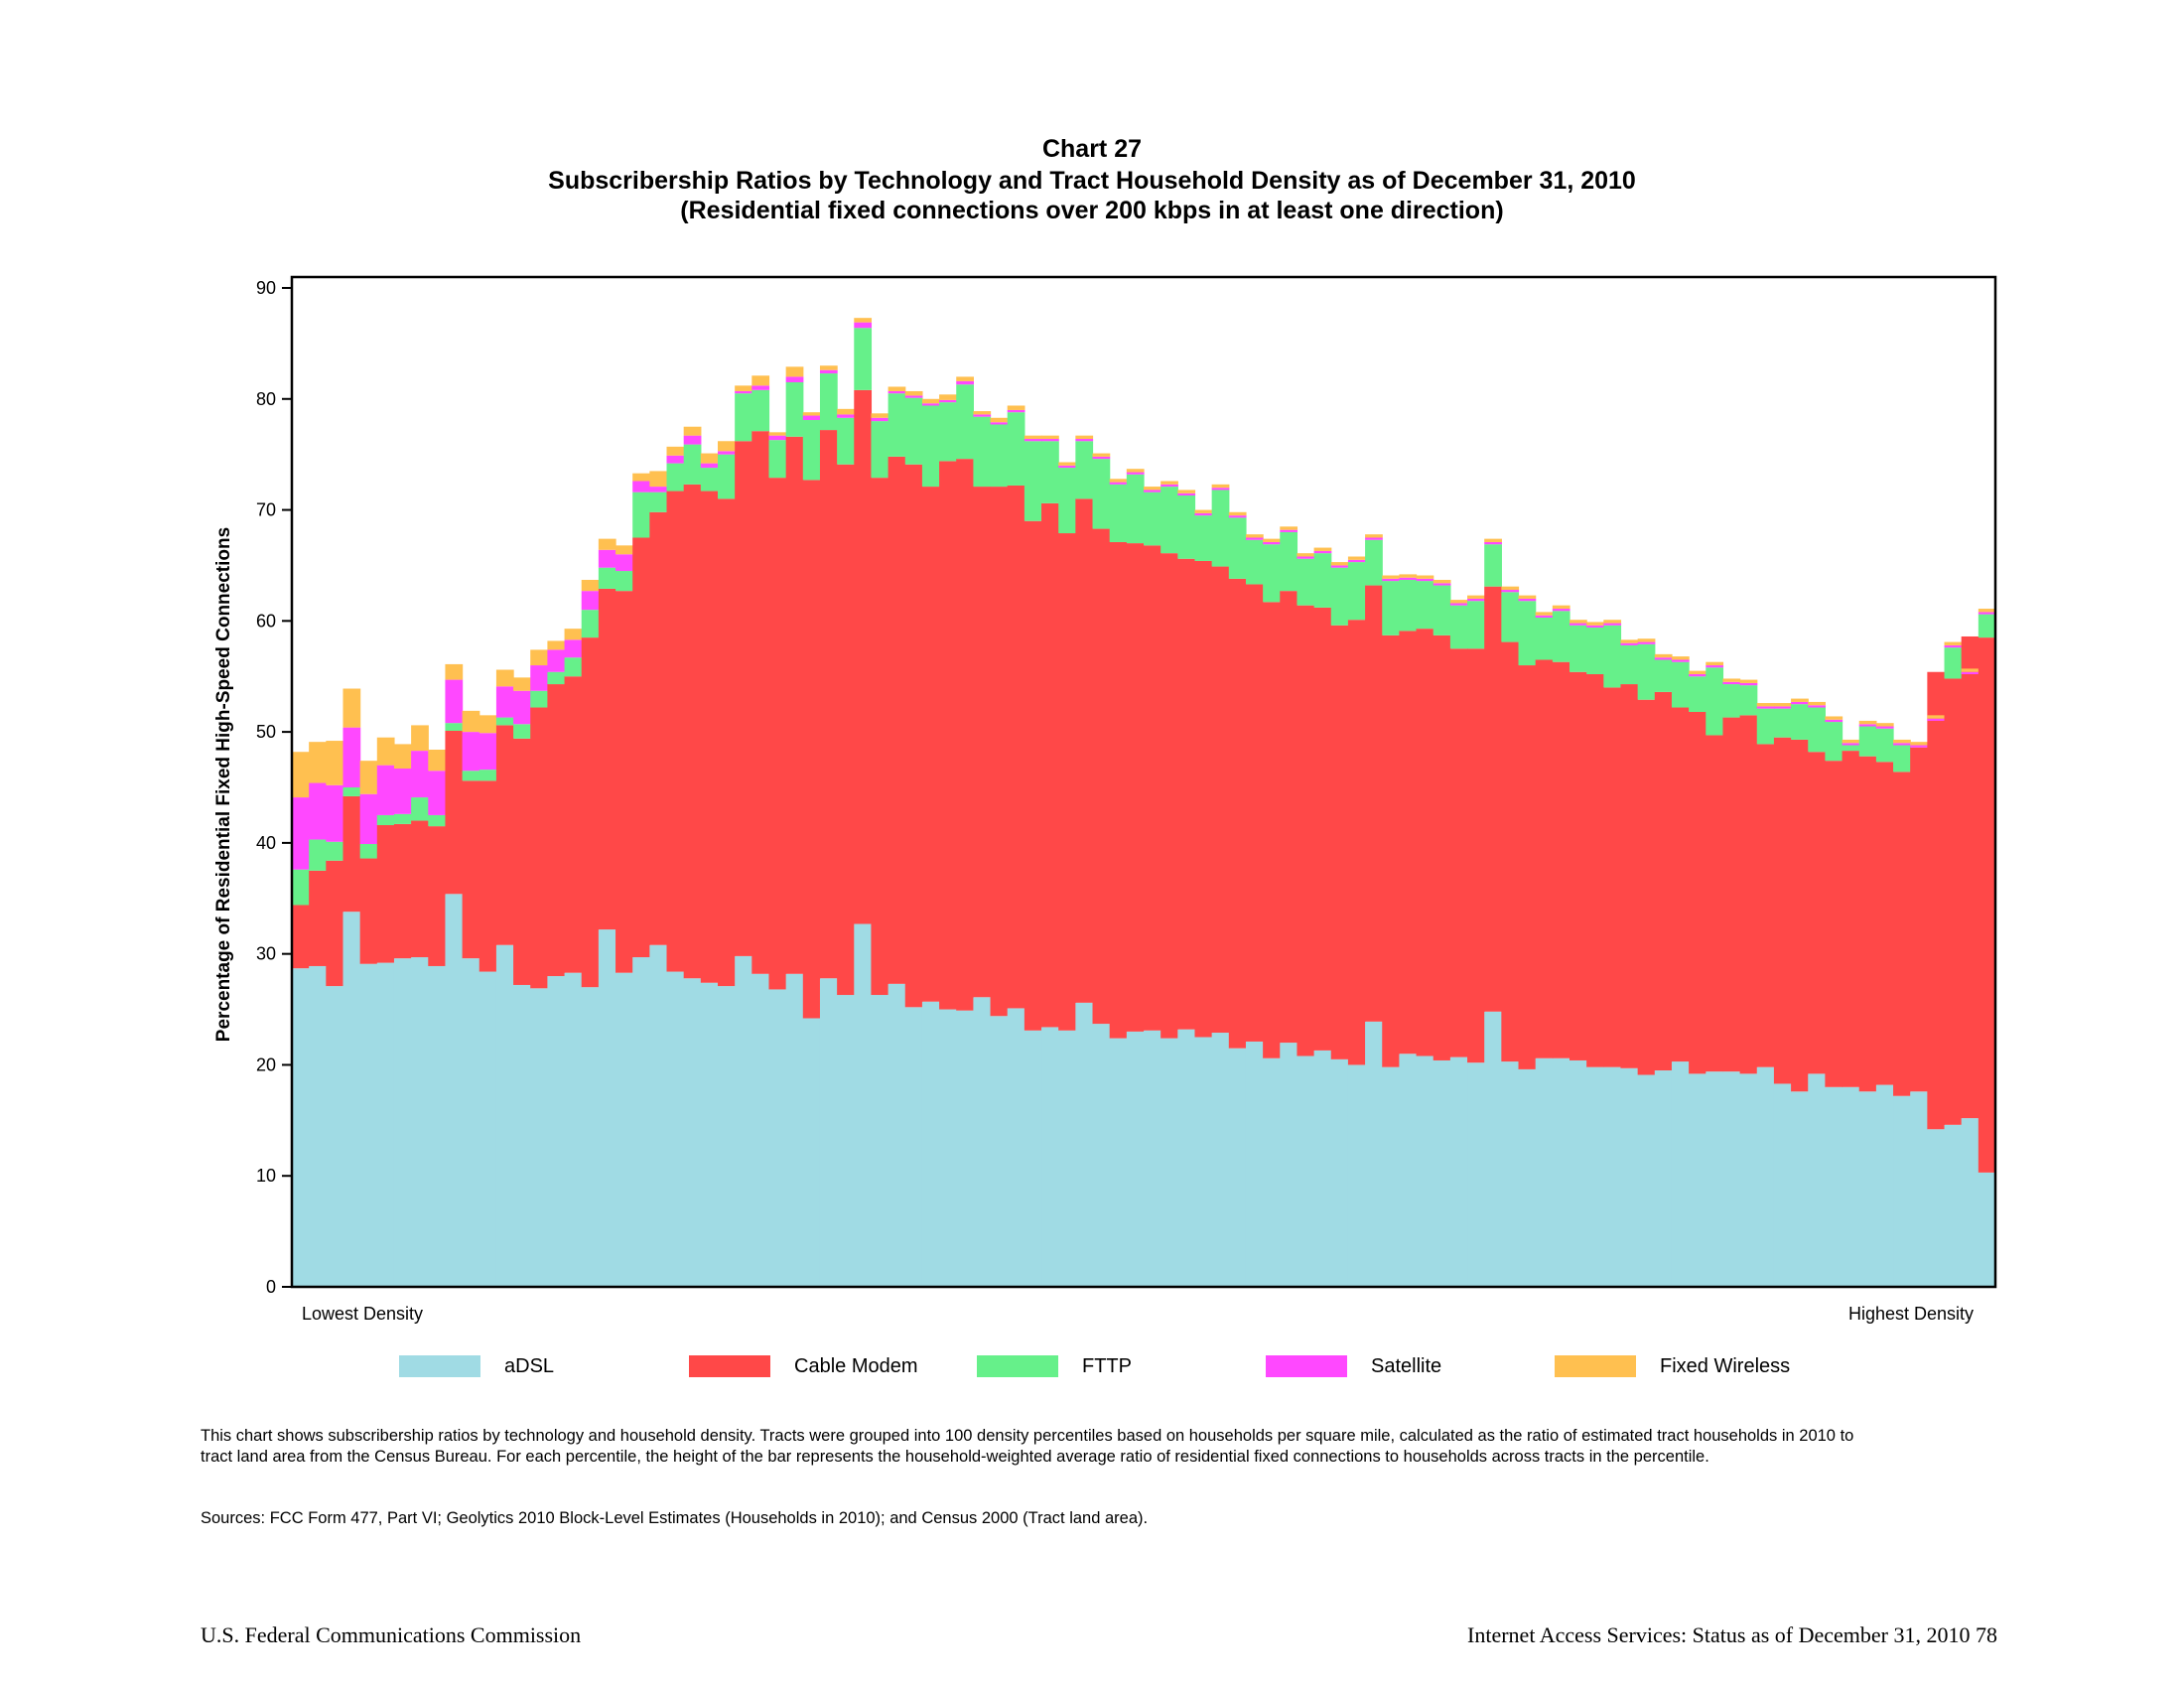 The image size is (2184, 1688). I want to click on y-tick-label: 80, so click(266, 399).